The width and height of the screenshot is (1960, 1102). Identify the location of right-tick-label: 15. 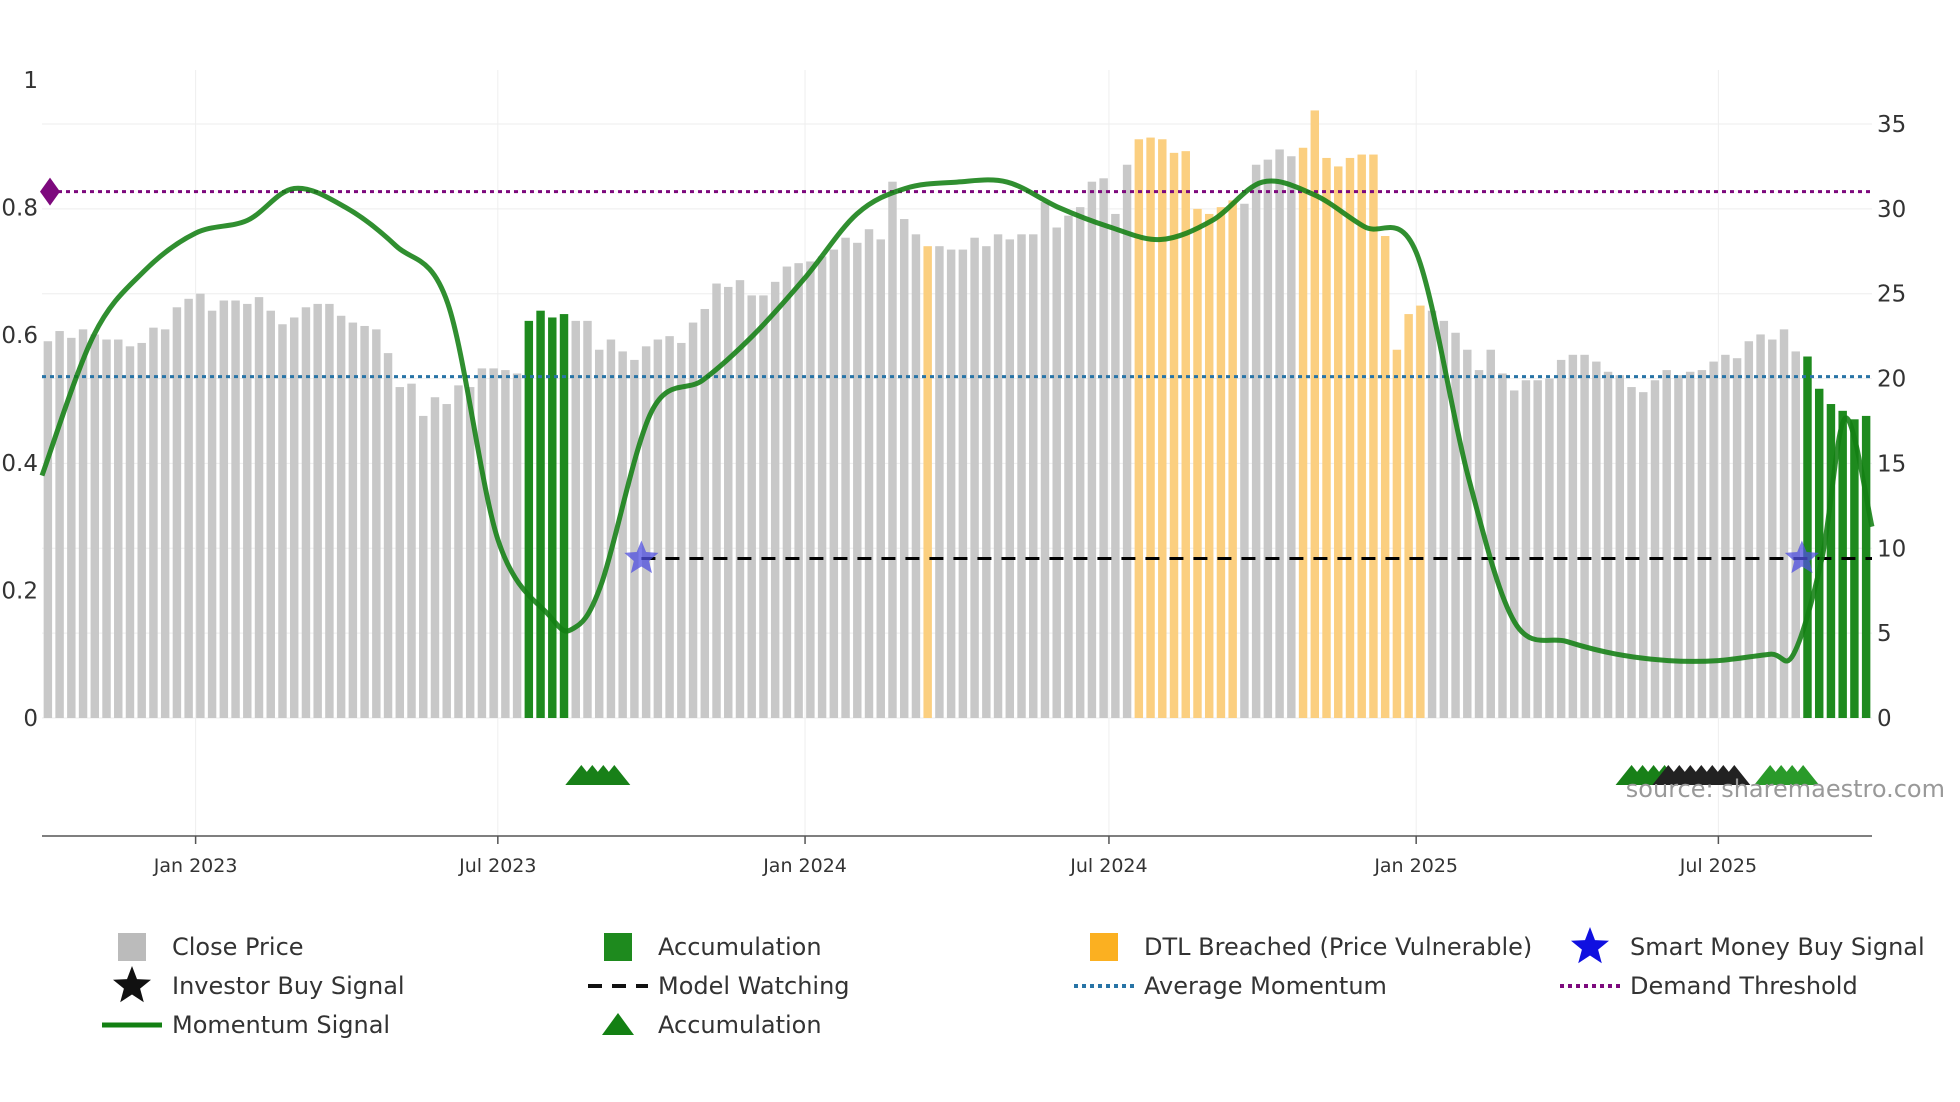
(1891, 464).